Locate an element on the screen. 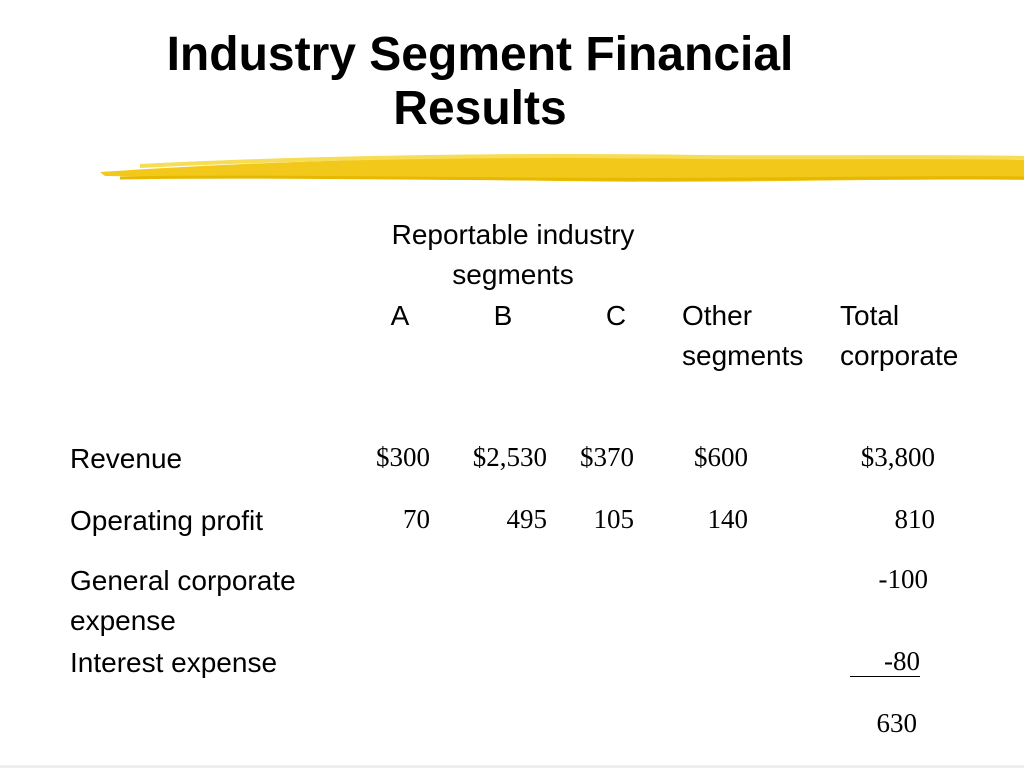 This screenshot has width=1024, height=768. row-label: Operating profit is located at coordinates (166, 520).